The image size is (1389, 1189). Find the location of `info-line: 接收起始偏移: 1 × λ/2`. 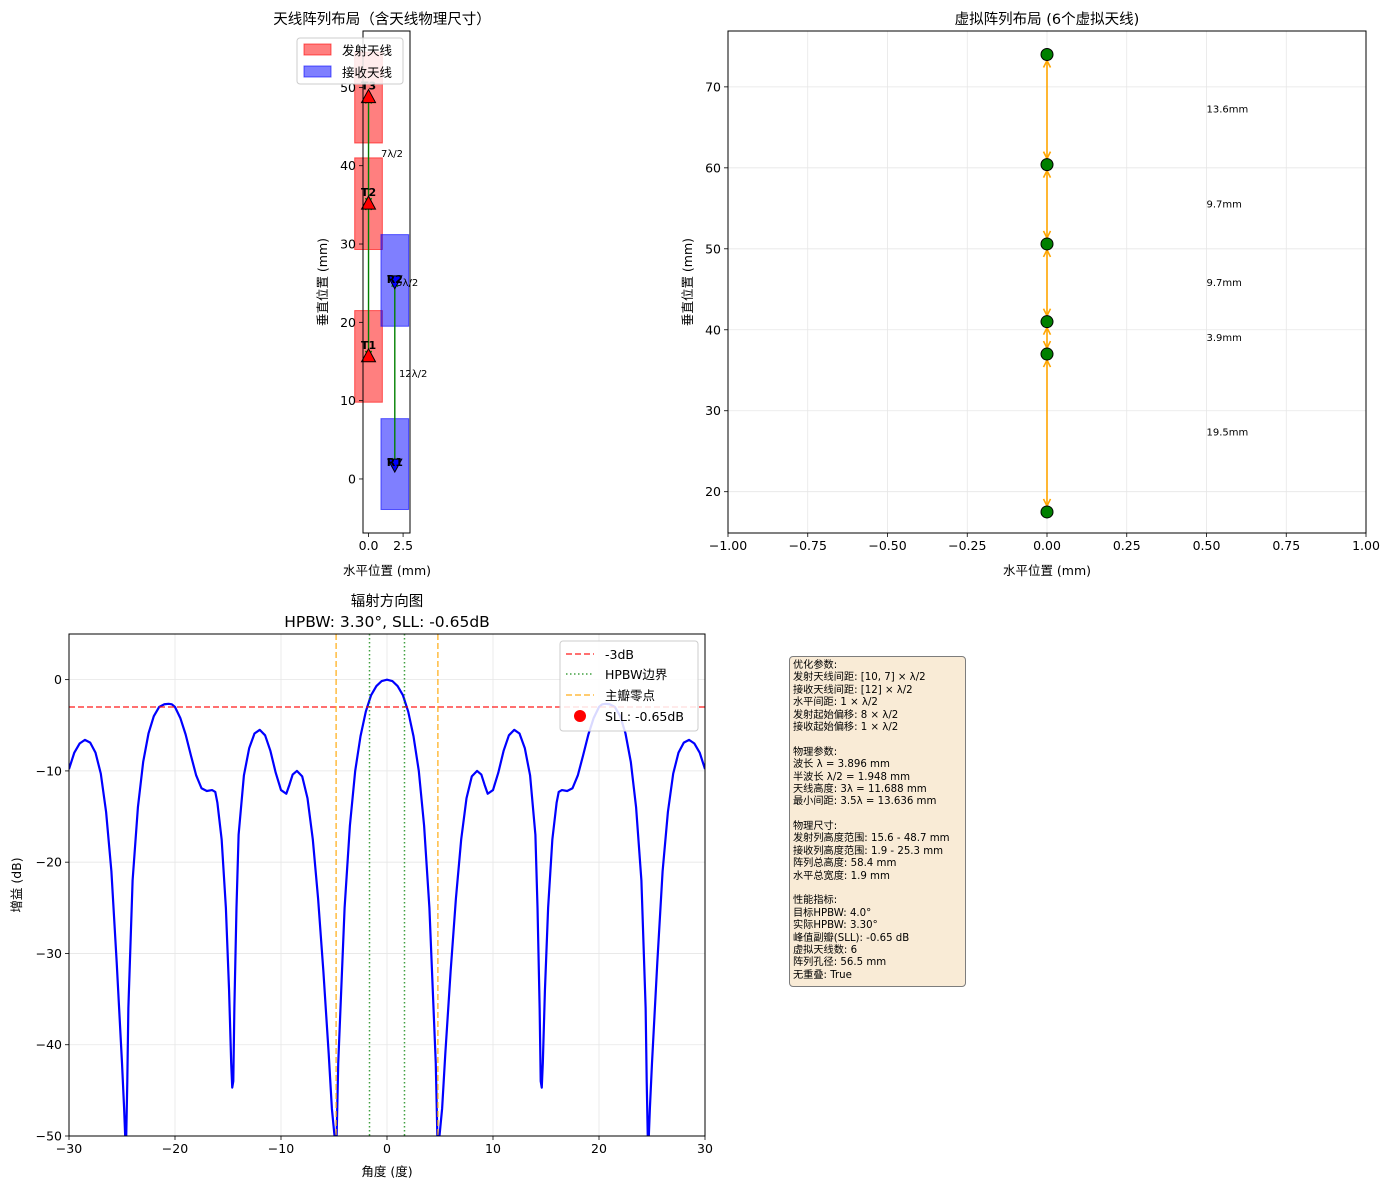

info-line: 接收起始偏移: 1 × λ/2 is located at coordinates (846, 727).